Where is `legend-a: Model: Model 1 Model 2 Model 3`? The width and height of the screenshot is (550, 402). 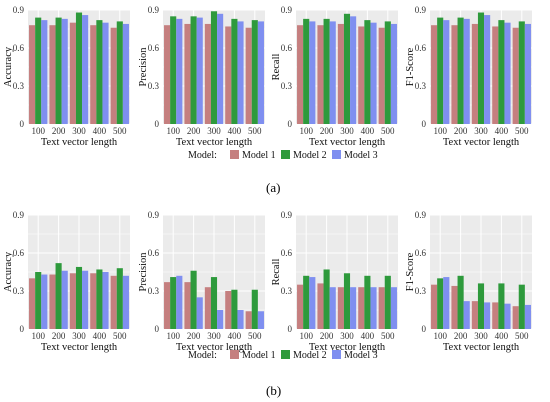 legend-a: Model: Model 1 Model 2 Model 3 is located at coordinates (283, 155).